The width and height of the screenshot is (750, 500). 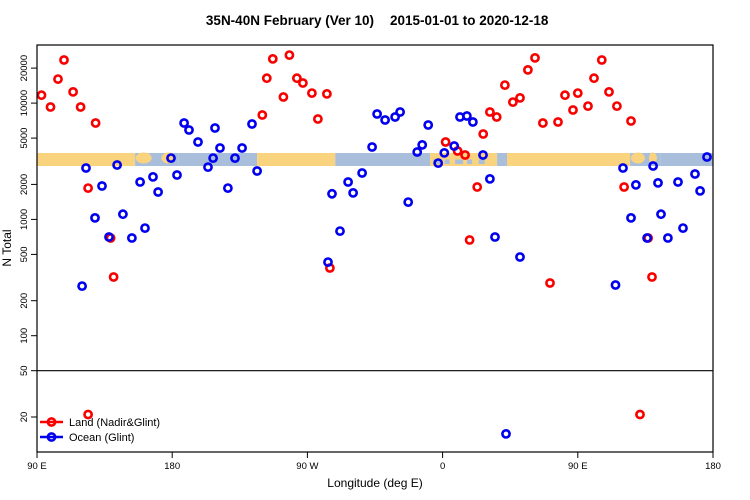 I want to click on x-tick-label: 90 W, so click(x=307, y=466).